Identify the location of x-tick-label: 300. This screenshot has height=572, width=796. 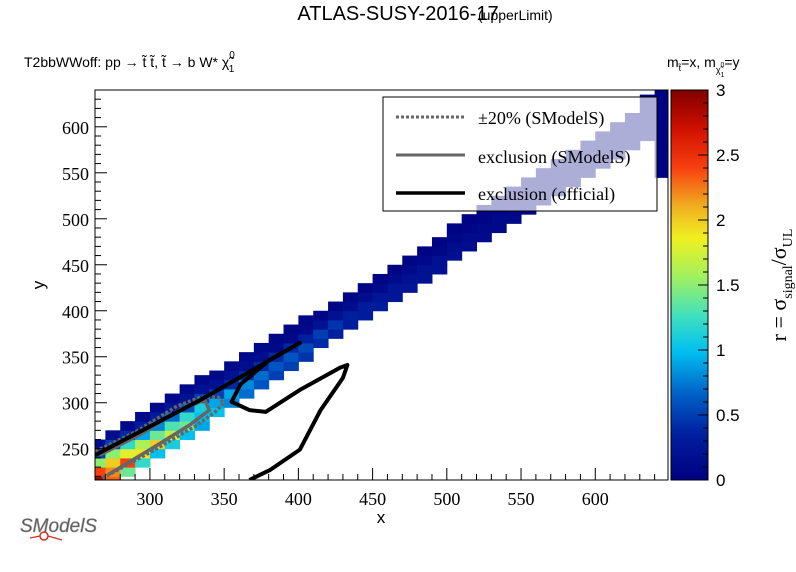
(149, 499).